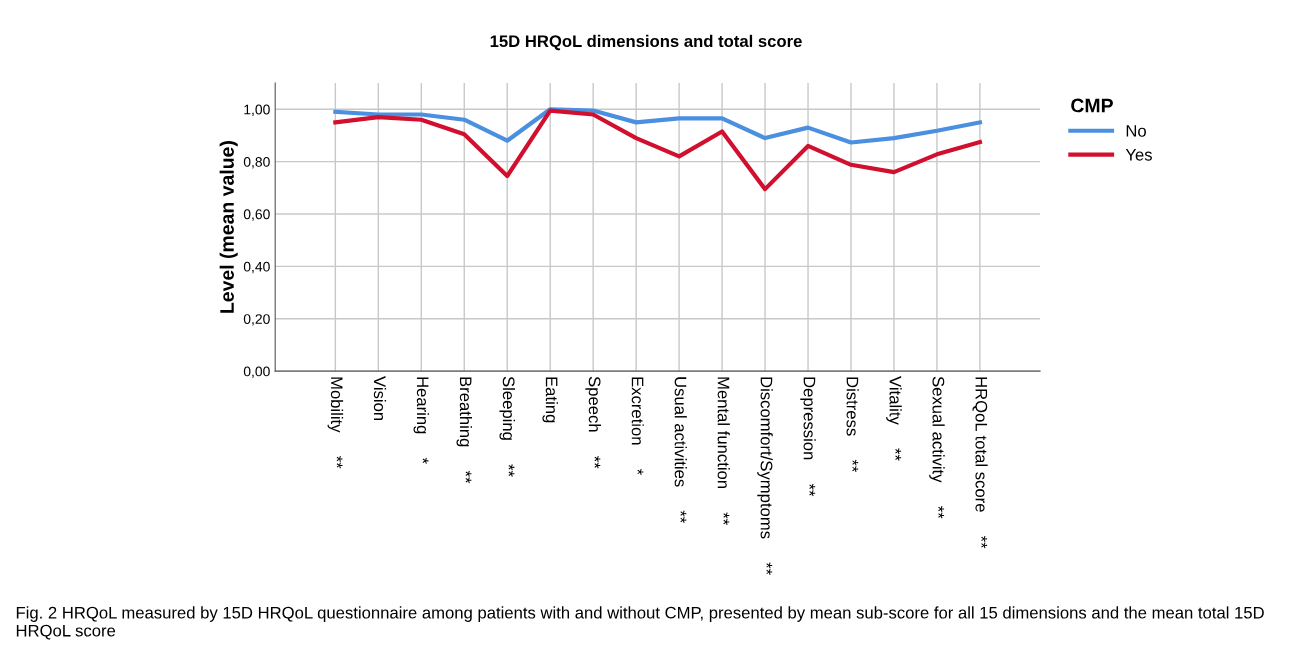  I want to click on y-tick-label: 0,40, so click(256, 267).